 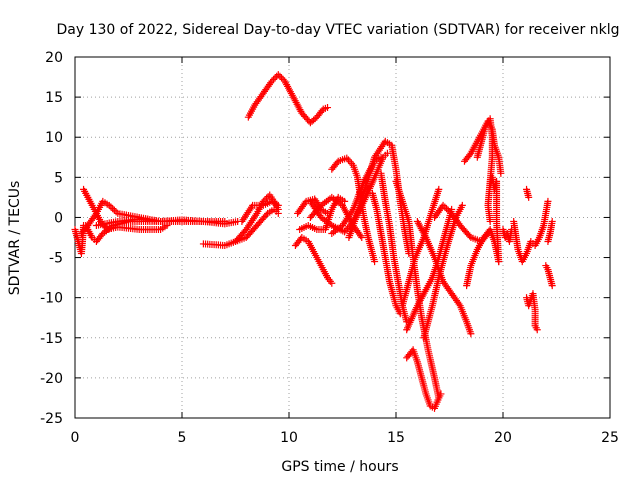 I want to click on x-axis-label: GPS time / hours, so click(x=339, y=467).